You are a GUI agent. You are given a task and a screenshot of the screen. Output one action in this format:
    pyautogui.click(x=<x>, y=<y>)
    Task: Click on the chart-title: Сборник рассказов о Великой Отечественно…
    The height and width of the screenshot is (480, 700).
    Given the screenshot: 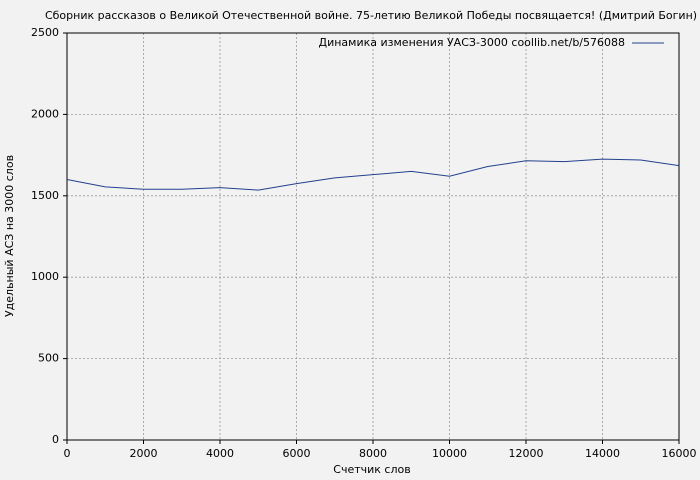 What is the action you would take?
    pyautogui.click(x=371, y=15)
    